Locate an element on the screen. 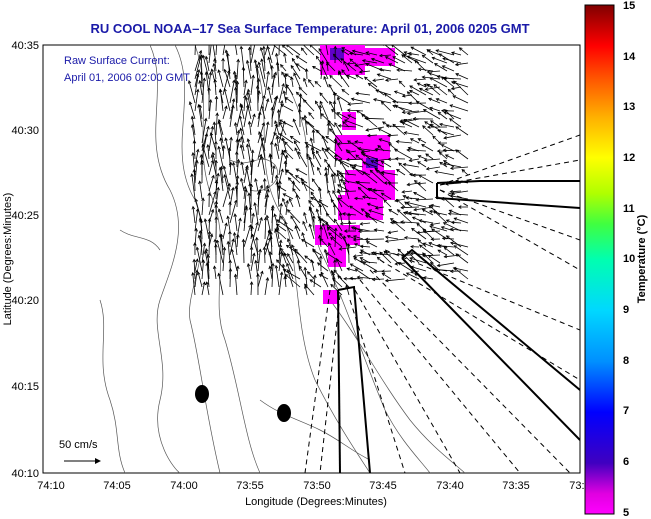 The image size is (651, 519). y-tick: 40:10 is located at coordinates (25, 474).